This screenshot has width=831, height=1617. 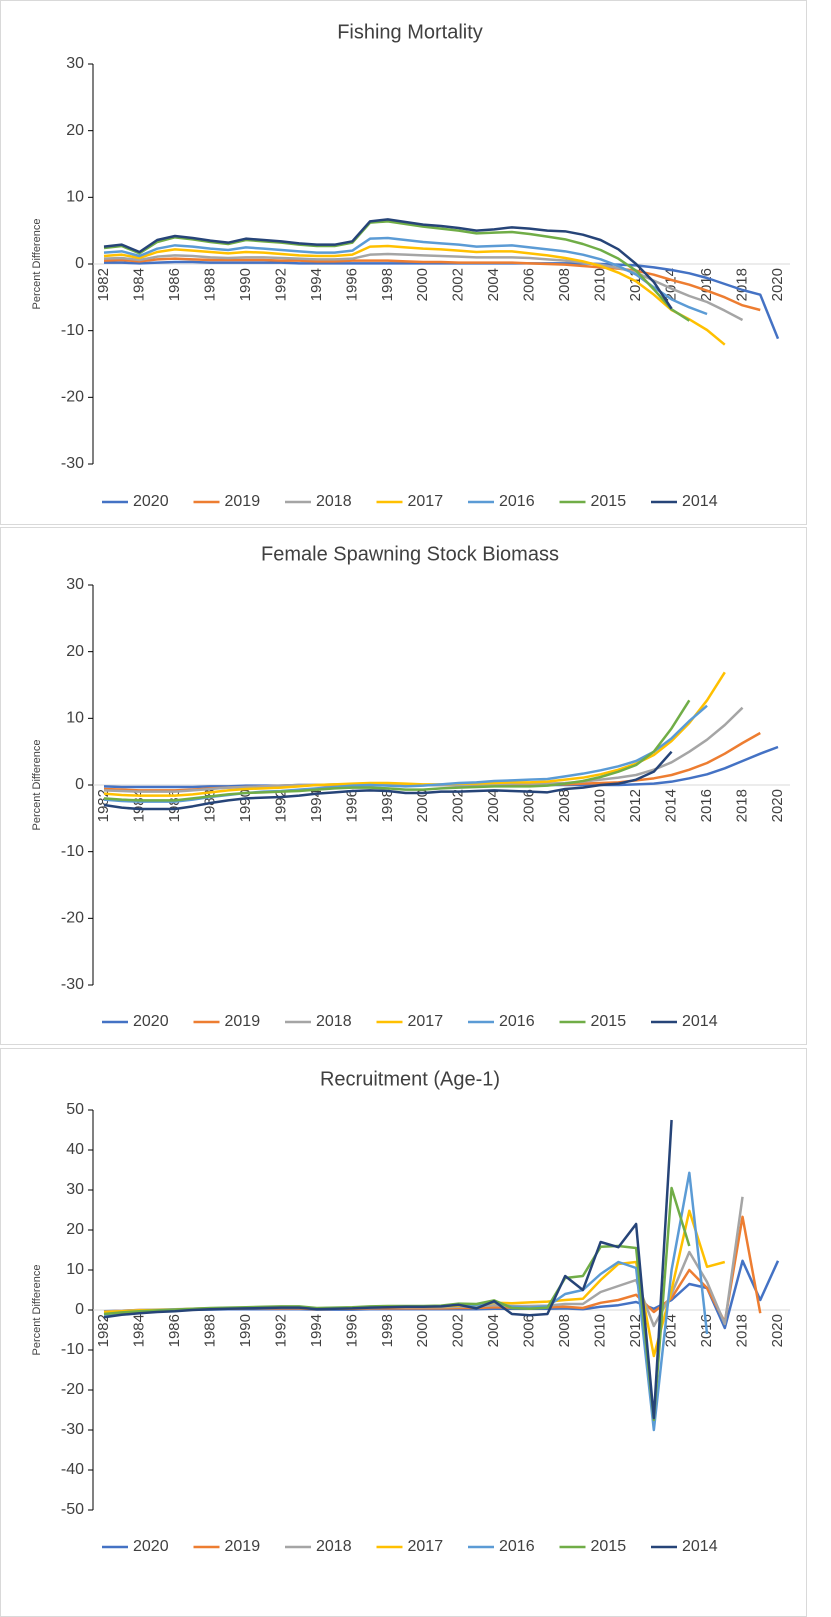 I want to click on legend-label: 2016, so click(x=517, y=501).